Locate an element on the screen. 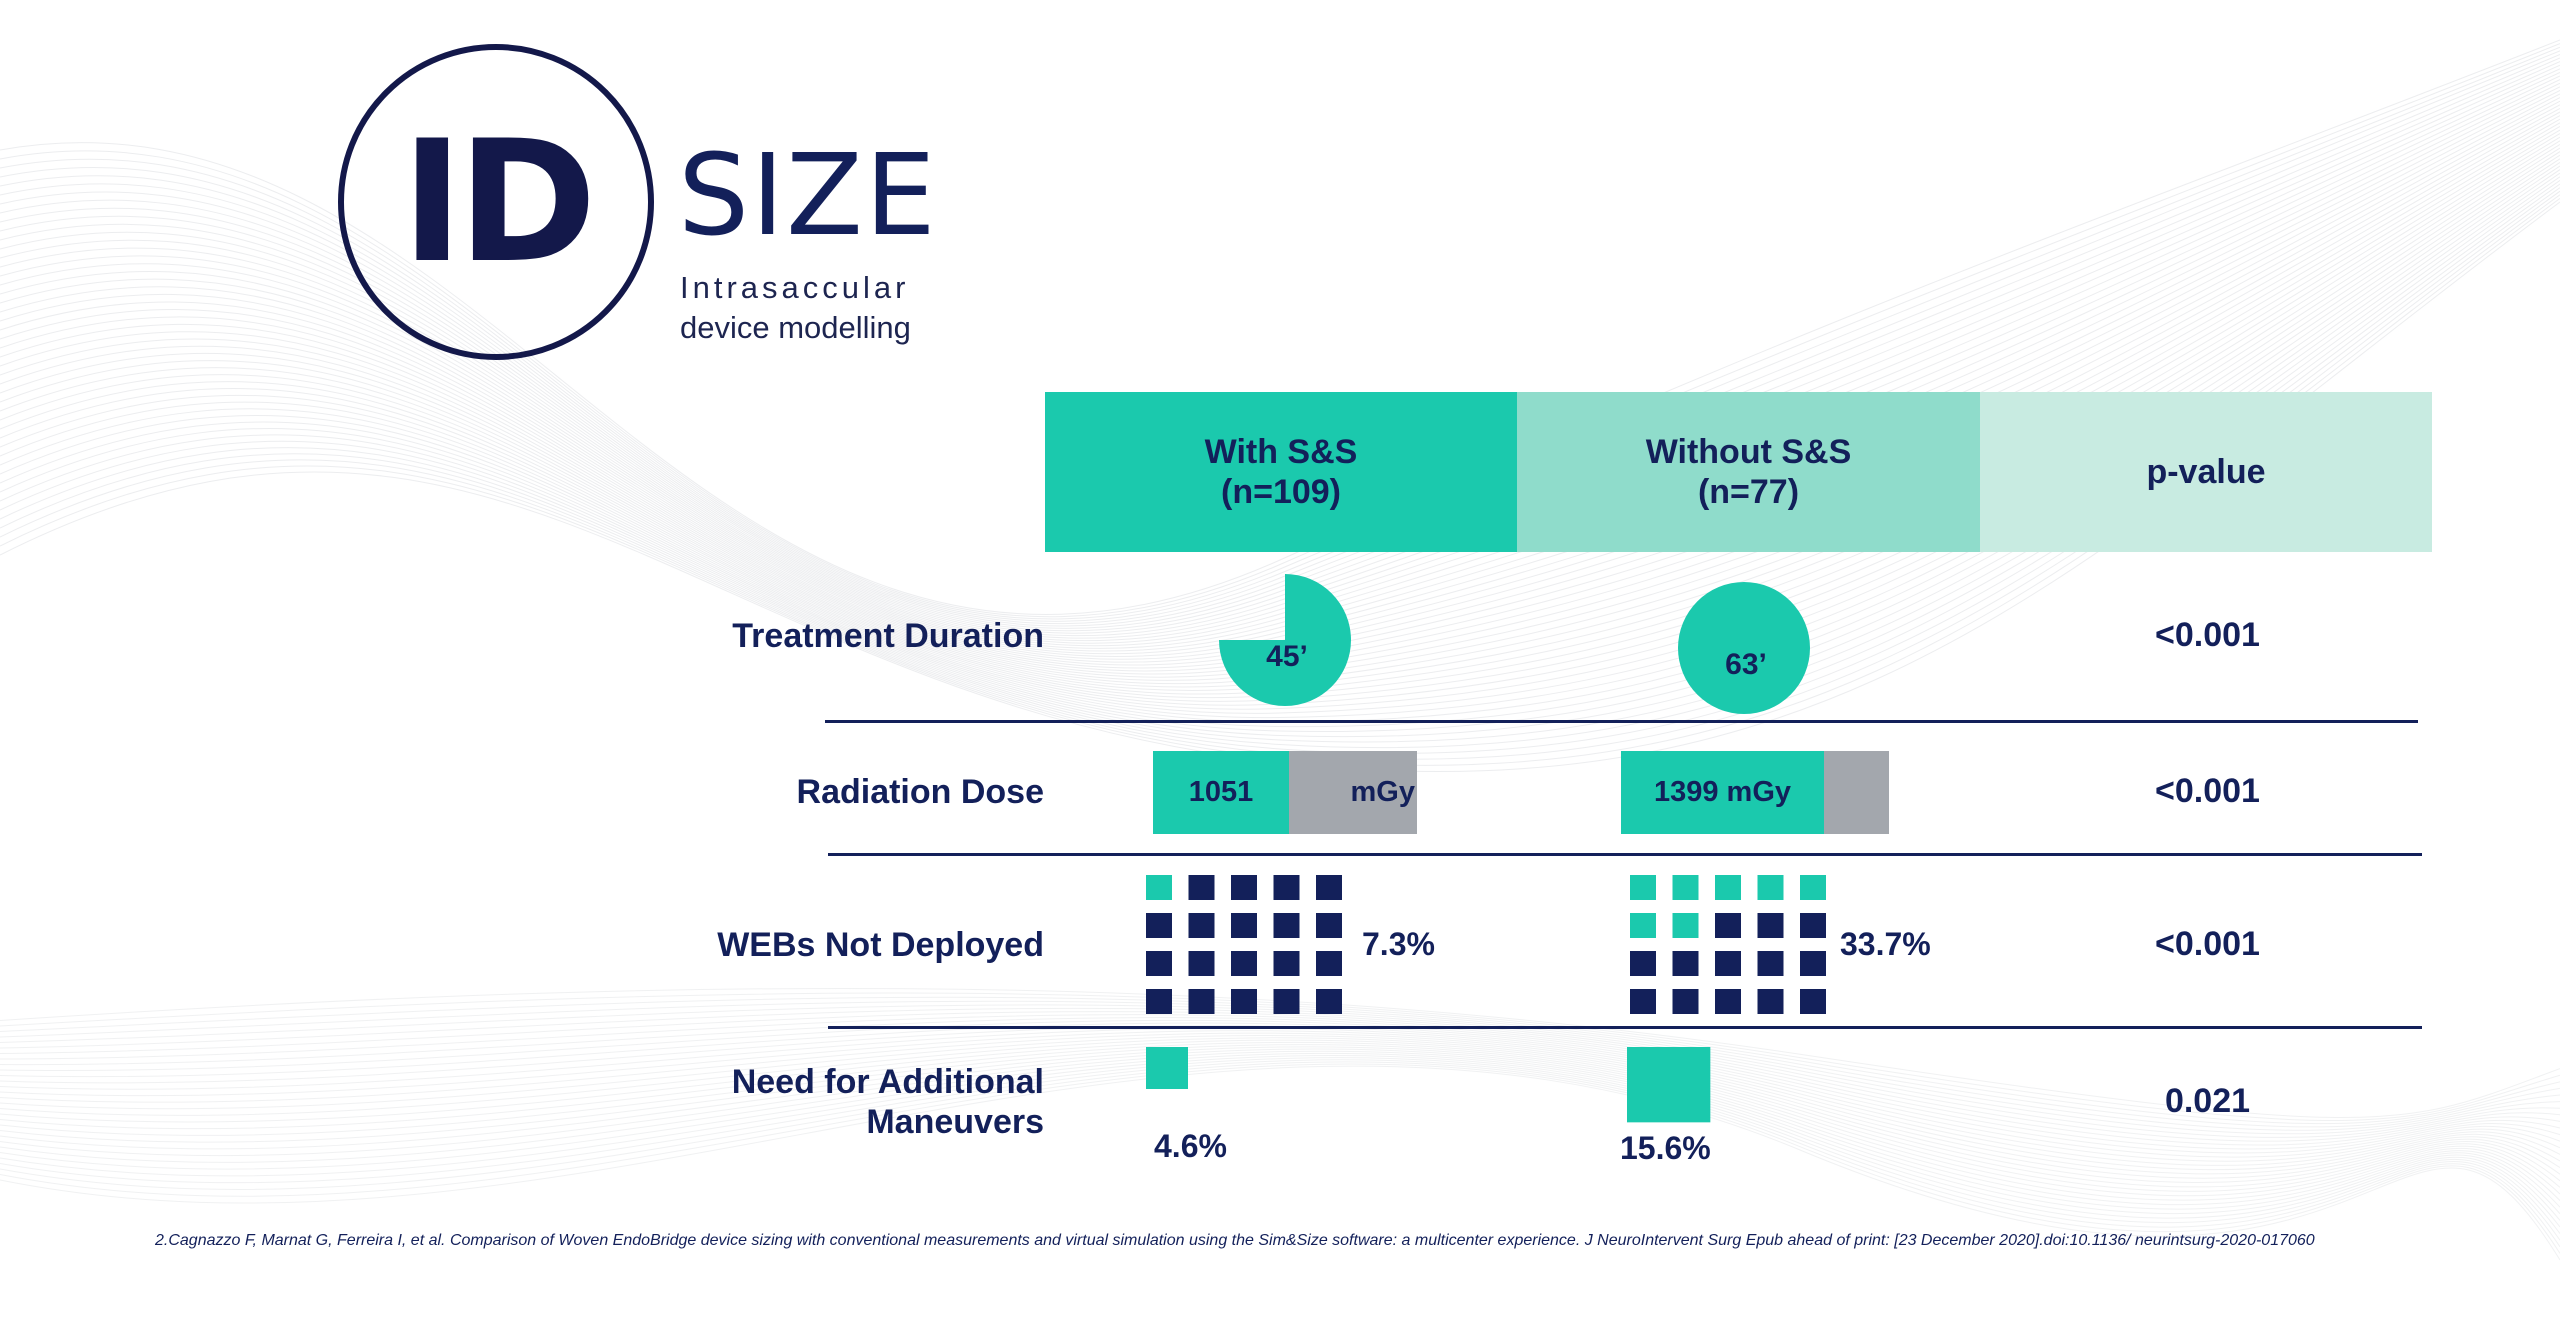 The height and width of the screenshot is (1339, 2560). logo-subtitle-line1: Intrasaccular is located at coordinates (795, 287).